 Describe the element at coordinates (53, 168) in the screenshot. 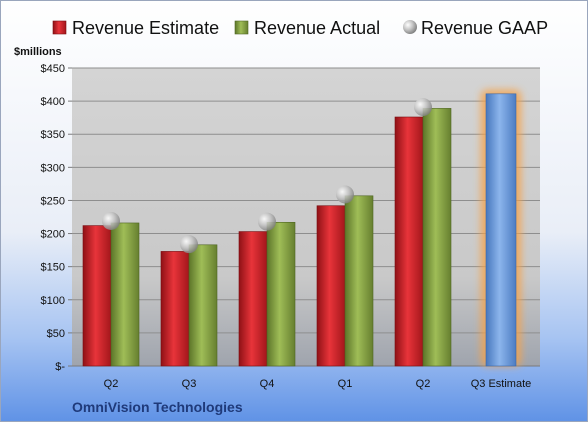

I see `y-tick-label: $300` at that location.